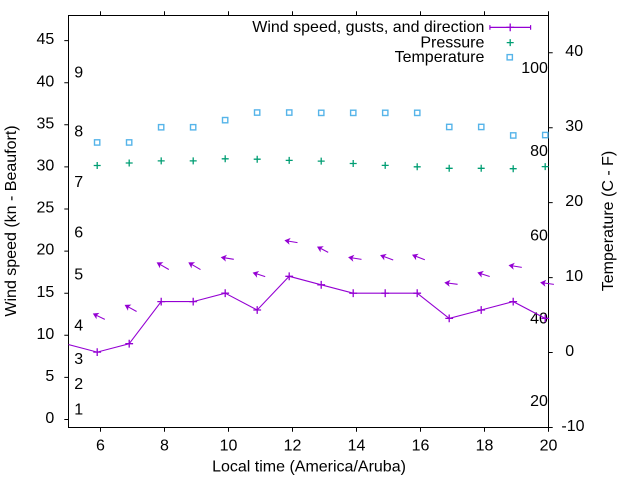 The height and width of the screenshot is (480, 640). I want to click on svg-text: Temperature, so click(440, 57).